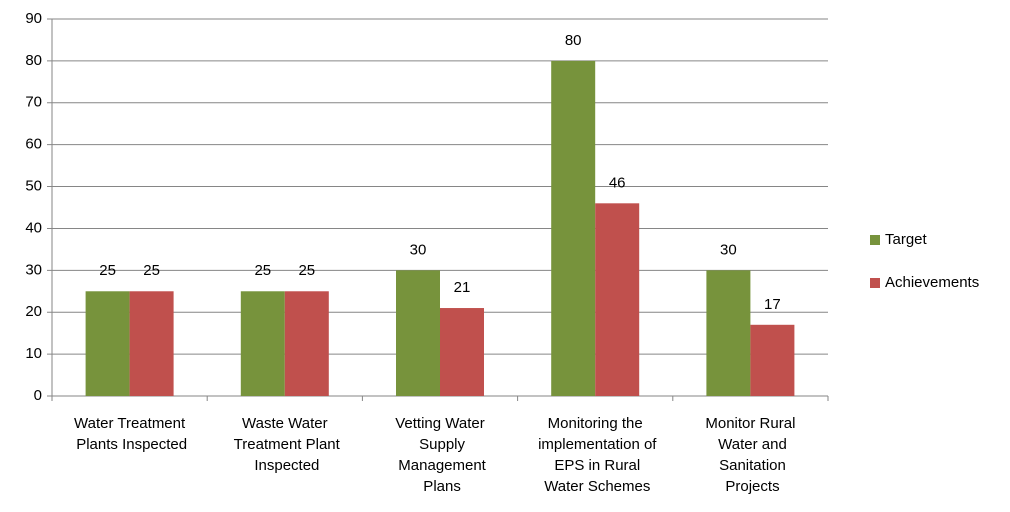 This screenshot has height=512, width=1010. Describe the element at coordinates (33, 227) in the screenshot. I see `y-tick-label: 40` at that location.